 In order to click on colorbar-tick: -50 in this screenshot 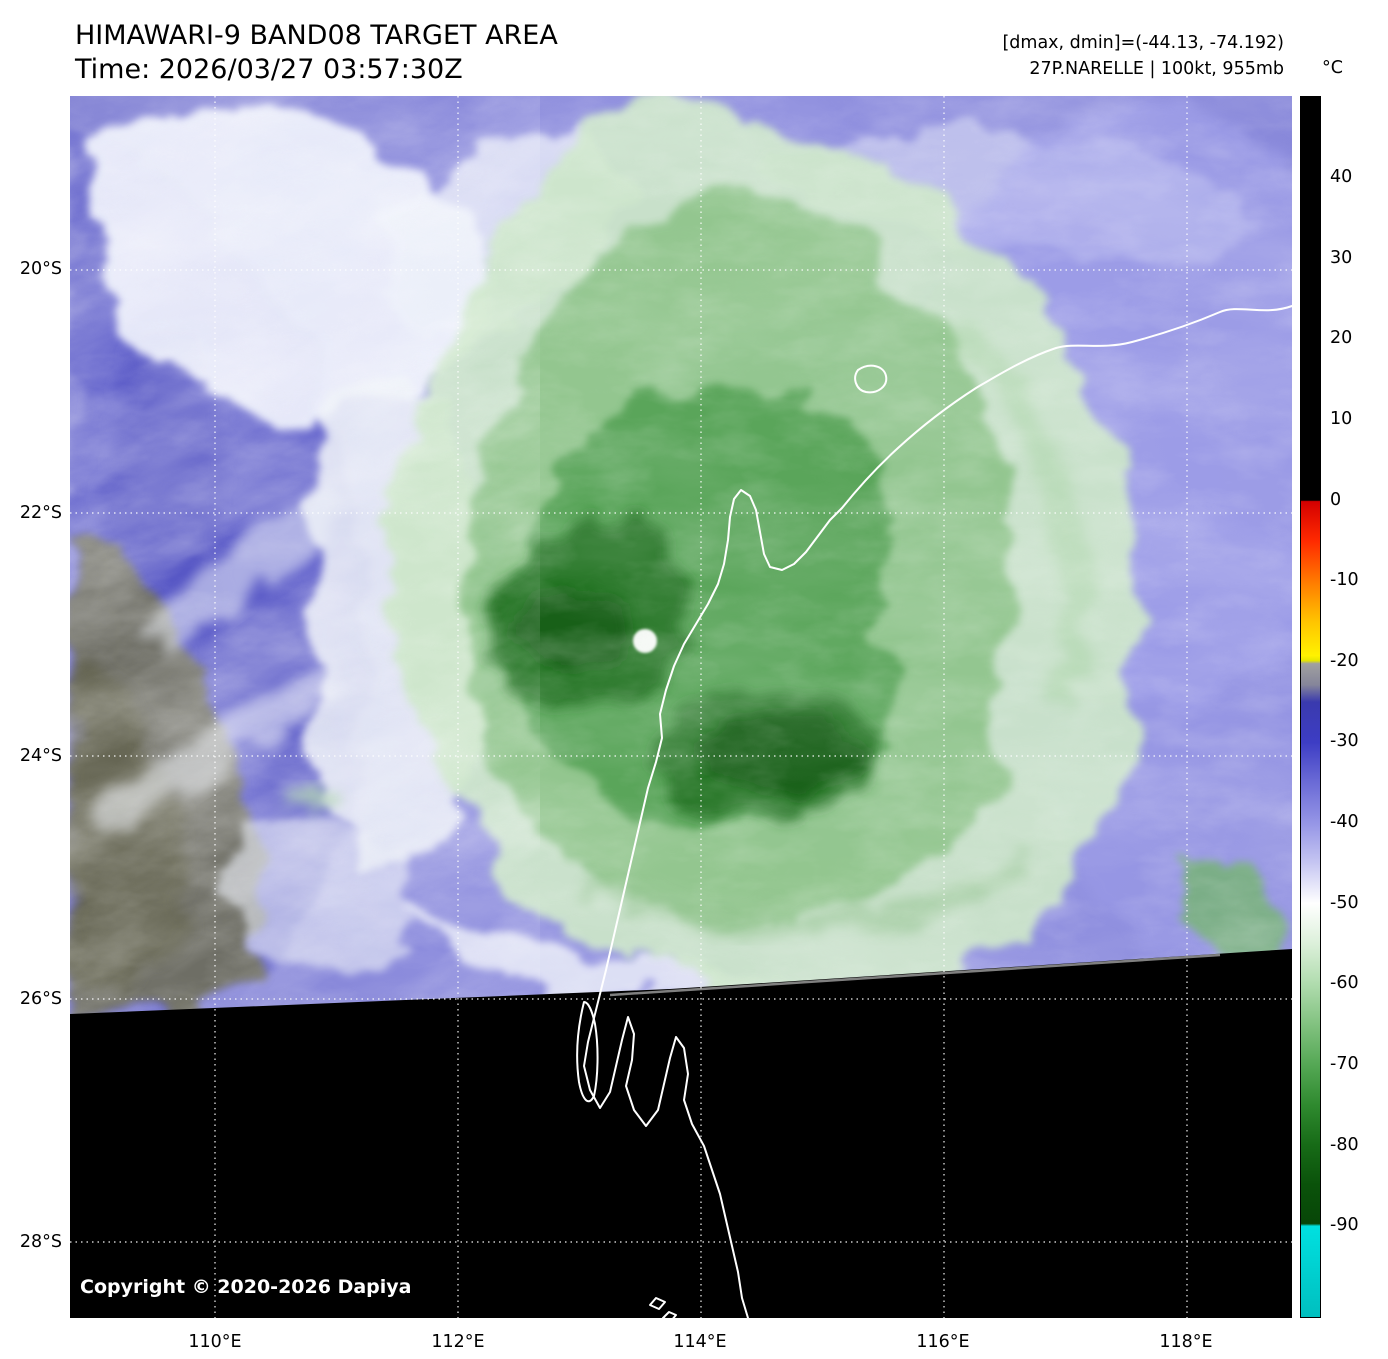, I will do `click(1344, 903)`.